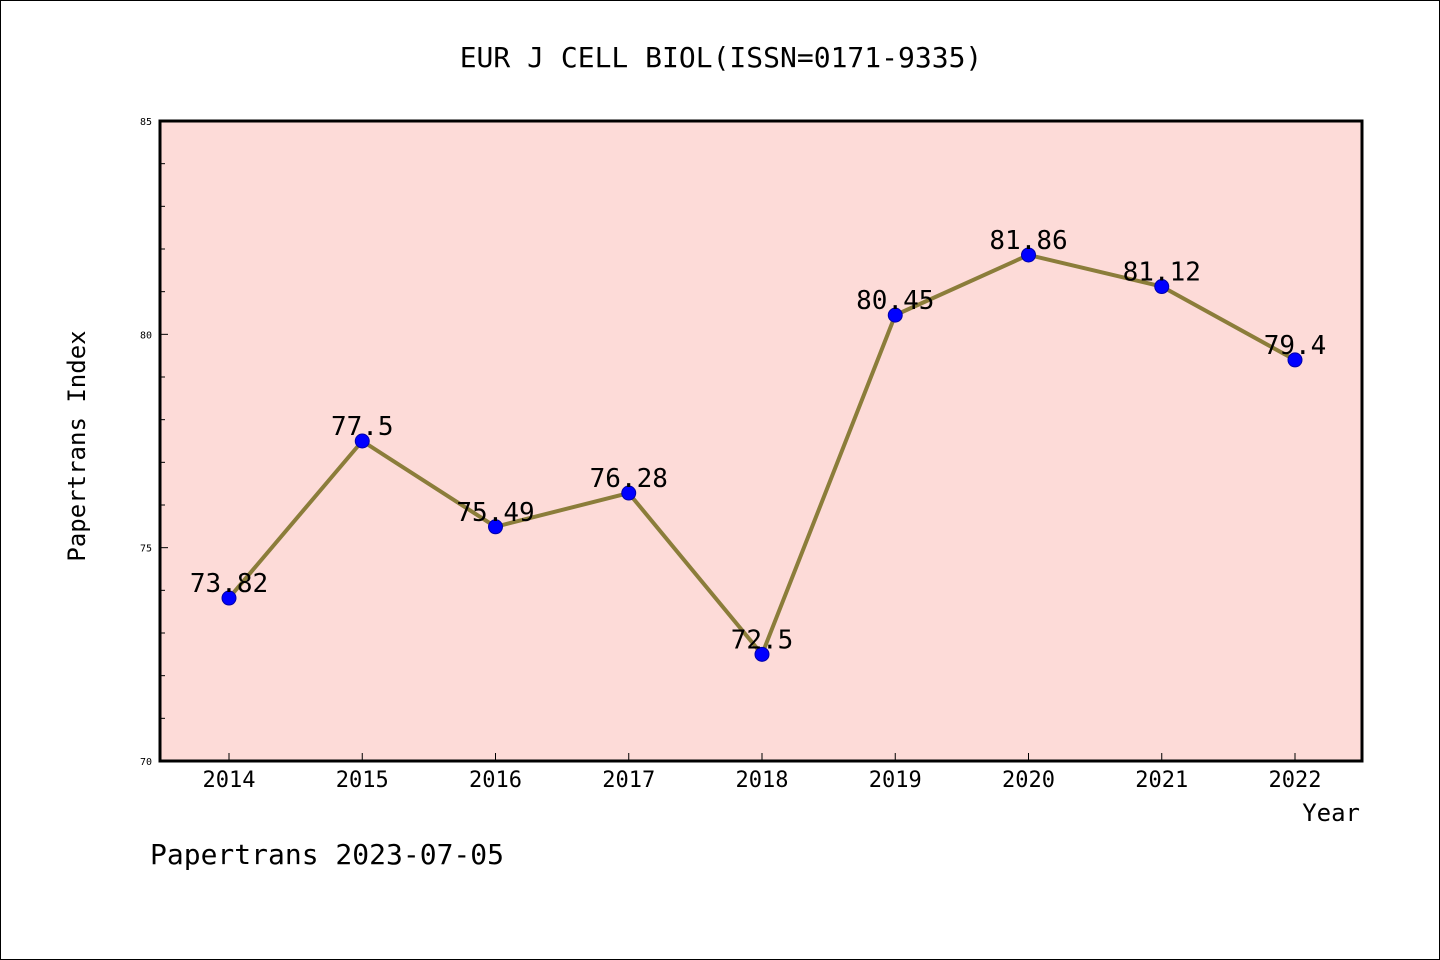  I want to click on data-label: 81.12, so click(1162, 273).